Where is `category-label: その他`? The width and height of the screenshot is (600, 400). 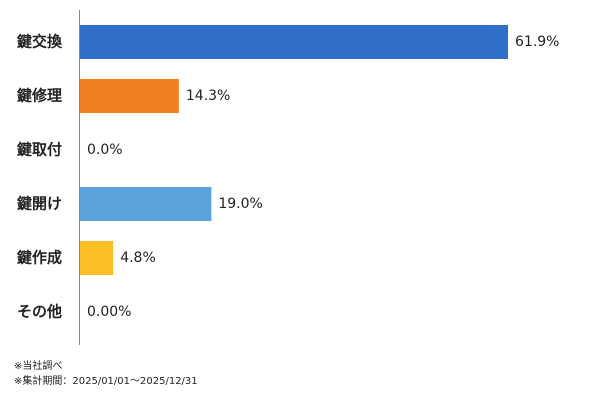
category-label: その他 is located at coordinates (39, 312).